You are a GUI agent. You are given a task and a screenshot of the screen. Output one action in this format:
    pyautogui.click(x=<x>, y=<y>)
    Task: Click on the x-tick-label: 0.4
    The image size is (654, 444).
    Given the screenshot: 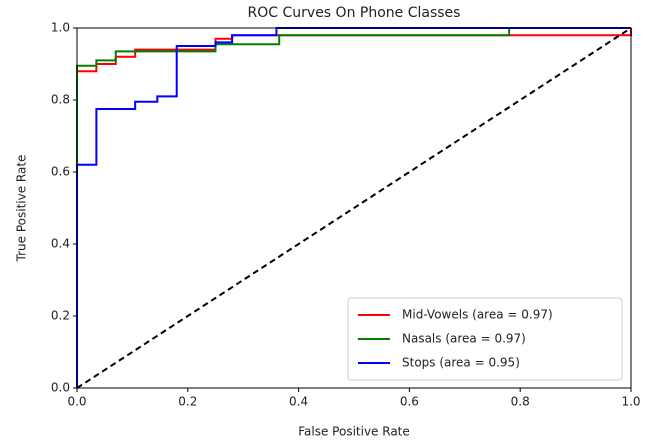 What is the action you would take?
    pyautogui.click(x=298, y=402)
    